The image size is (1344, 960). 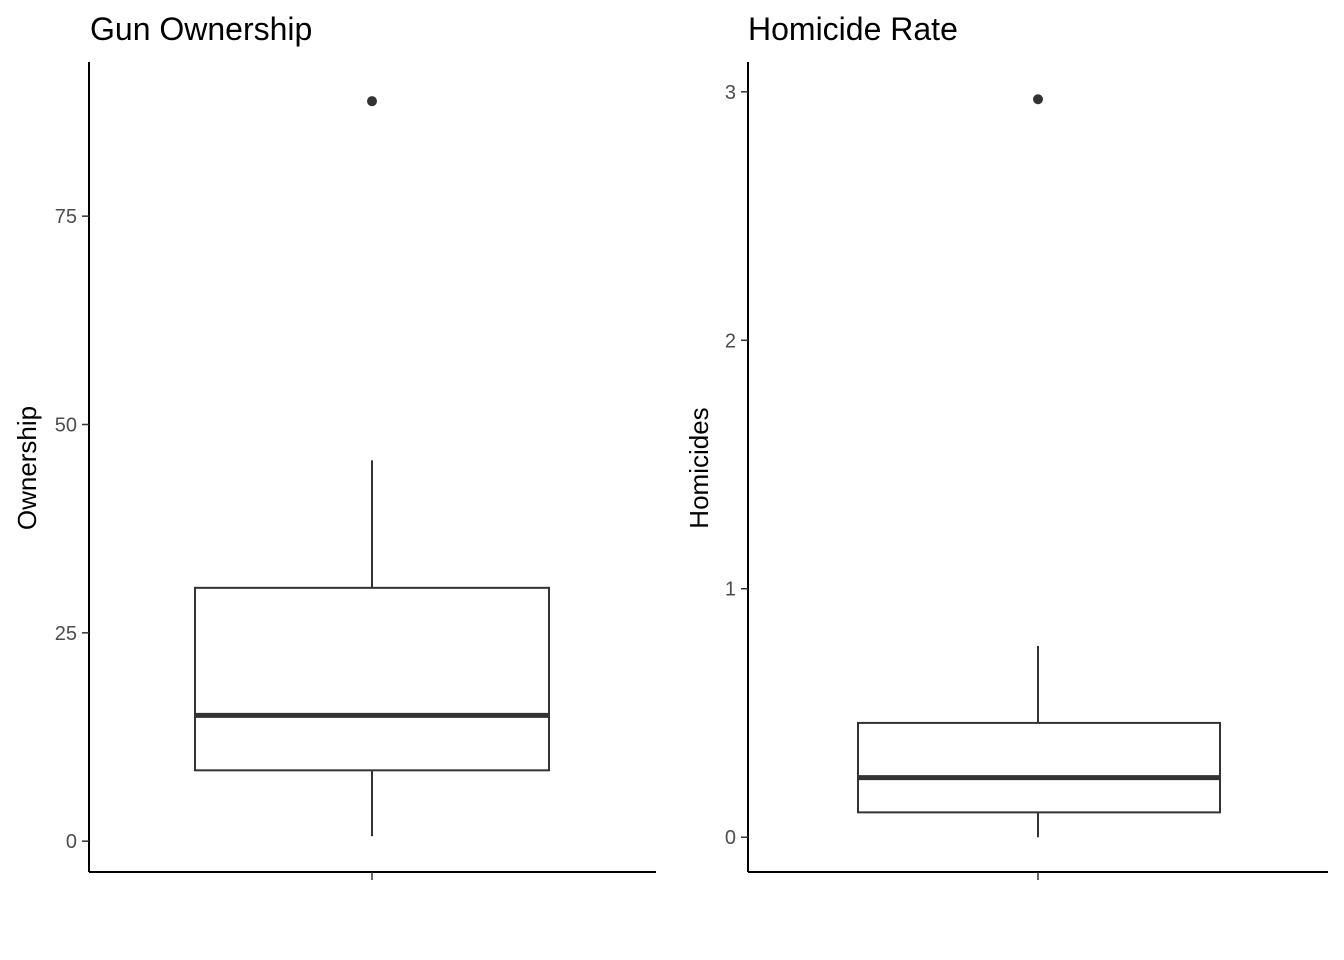 I want to click on y-tick-label: 3, so click(x=730, y=93).